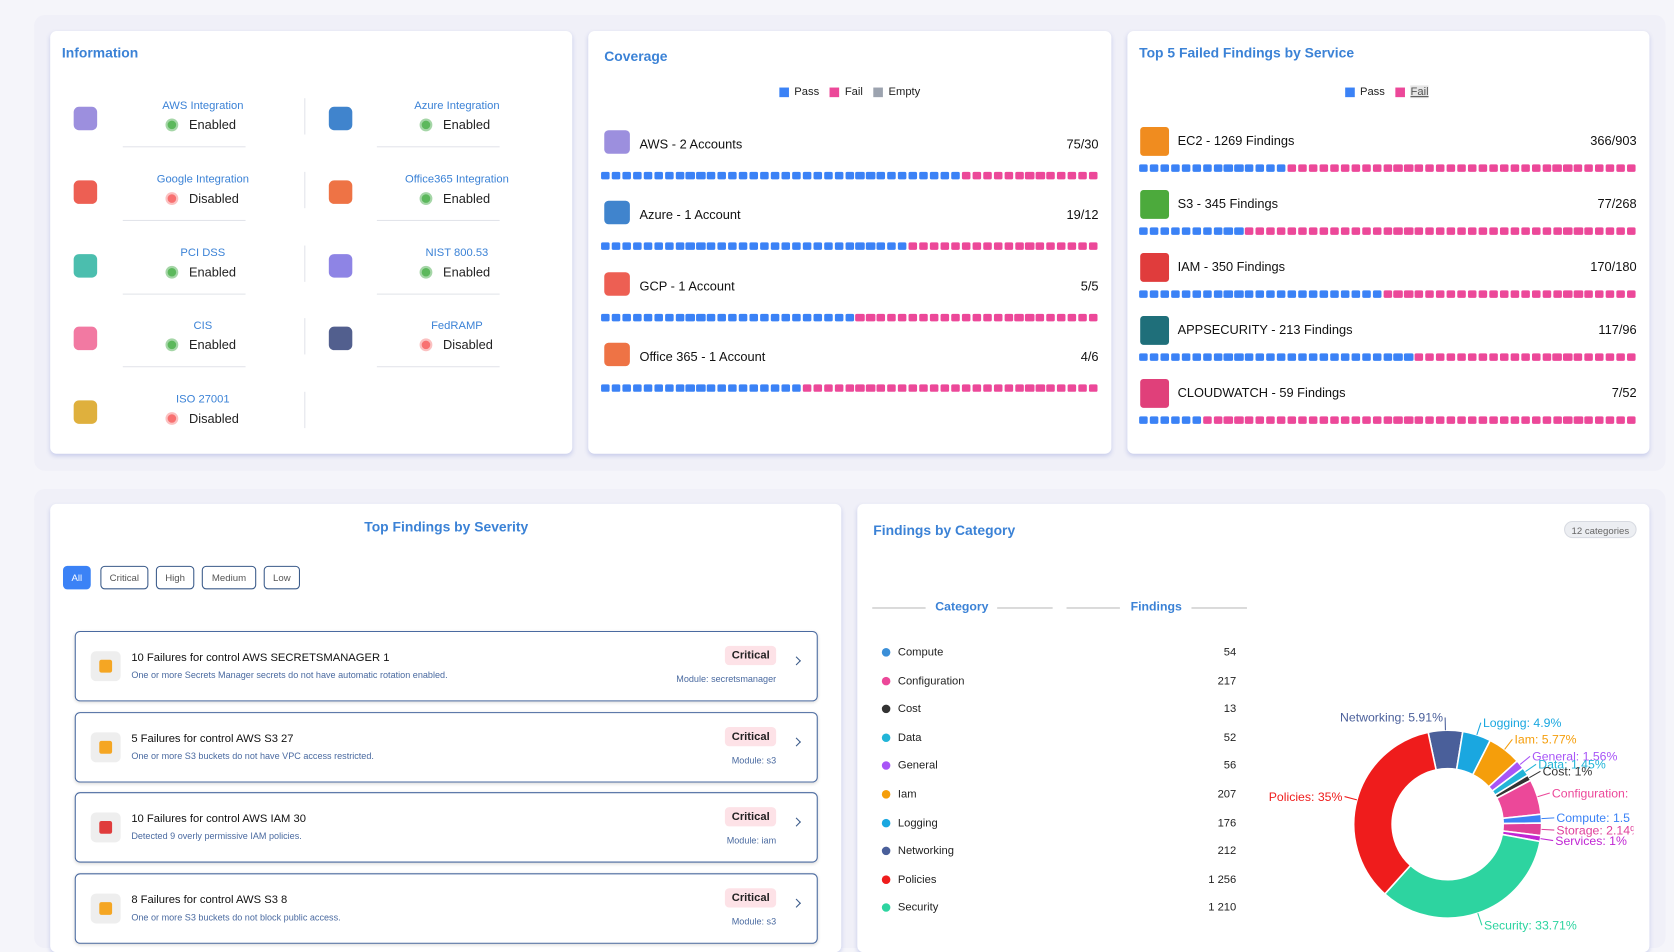  I want to click on account-ratio: 4/6, so click(1045, 356).